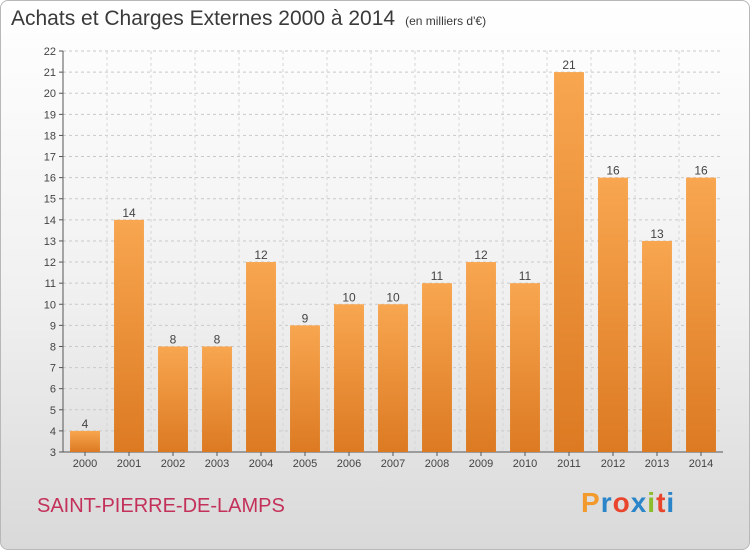 The image size is (750, 550). I want to click on bar-2010, so click(525, 367).